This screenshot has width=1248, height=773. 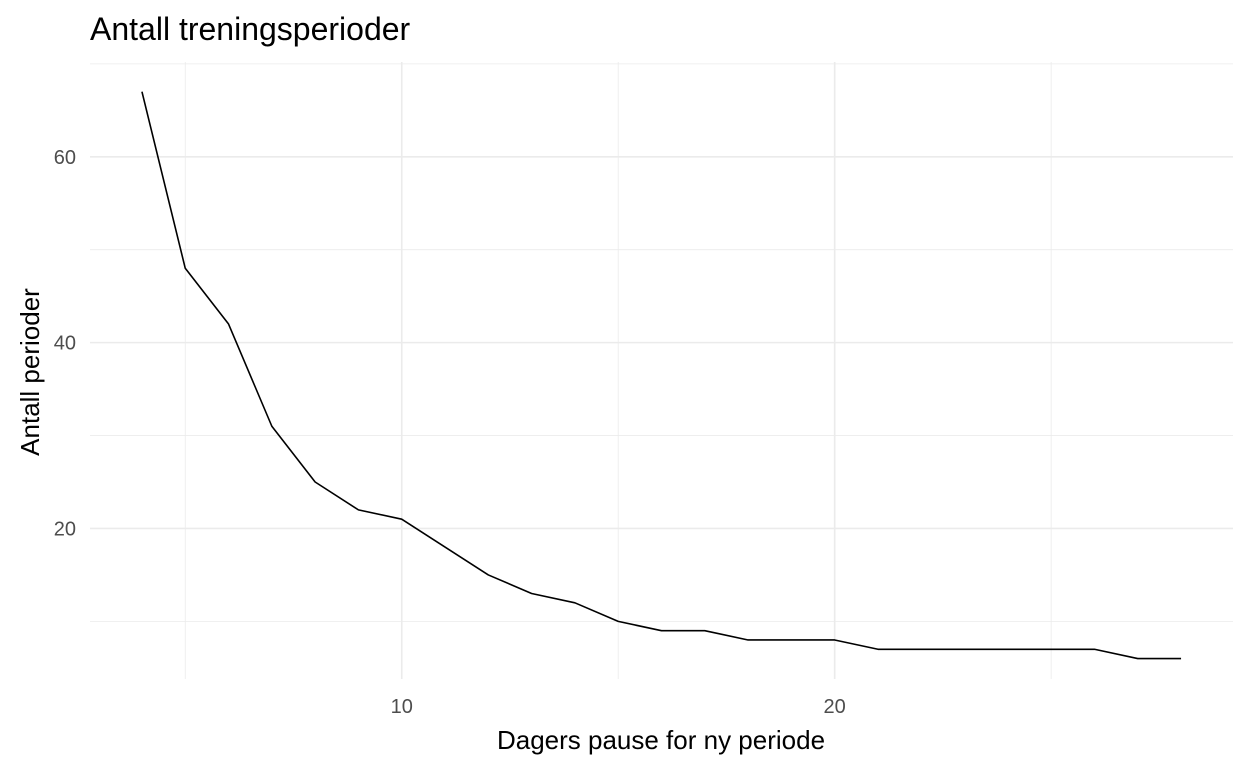 What do you see at coordinates (250, 29) in the screenshot?
I see `chart-title: Antall treningsperioder` at bounding box center [250, 29].